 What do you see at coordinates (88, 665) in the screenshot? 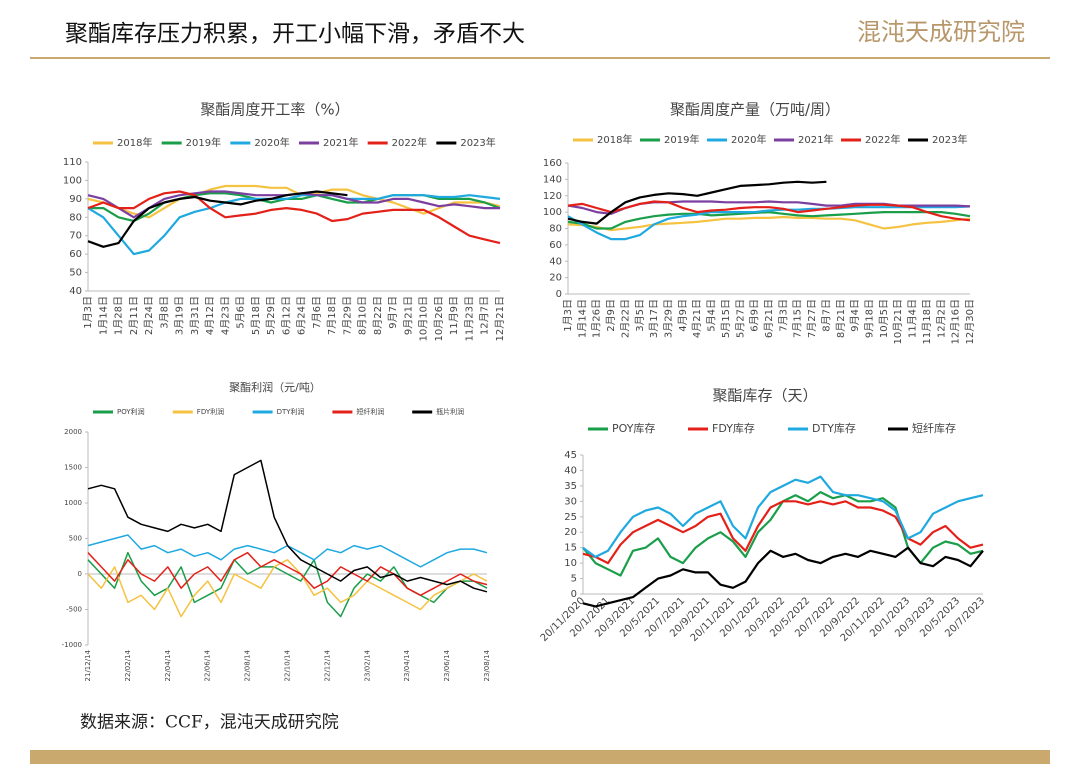
I see `x-tick-label: 21/12/14` at bounding box center [88, 665].